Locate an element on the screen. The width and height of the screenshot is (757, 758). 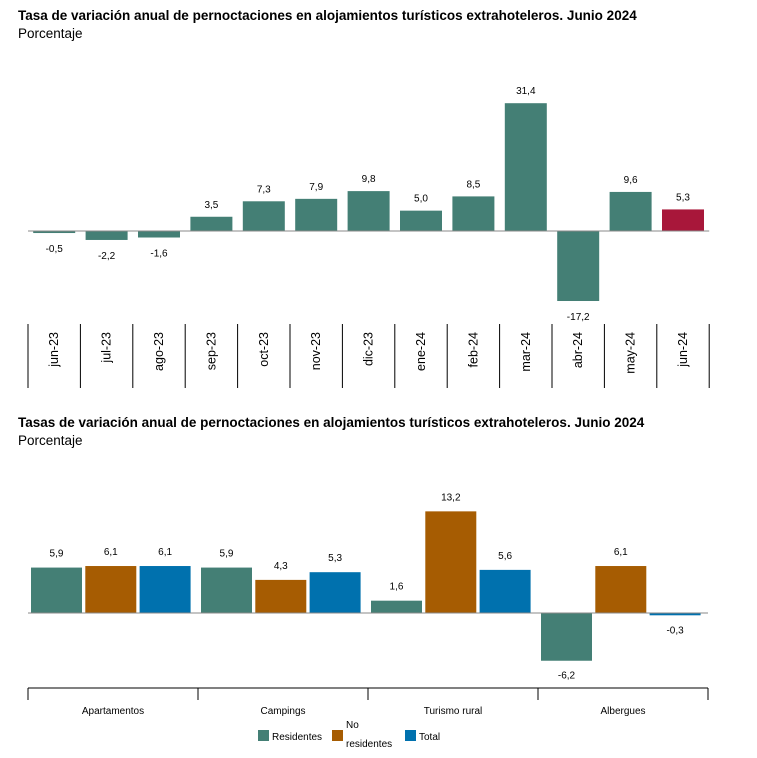
bar-Albergues-Residentes is located at coordinates (566, 637).